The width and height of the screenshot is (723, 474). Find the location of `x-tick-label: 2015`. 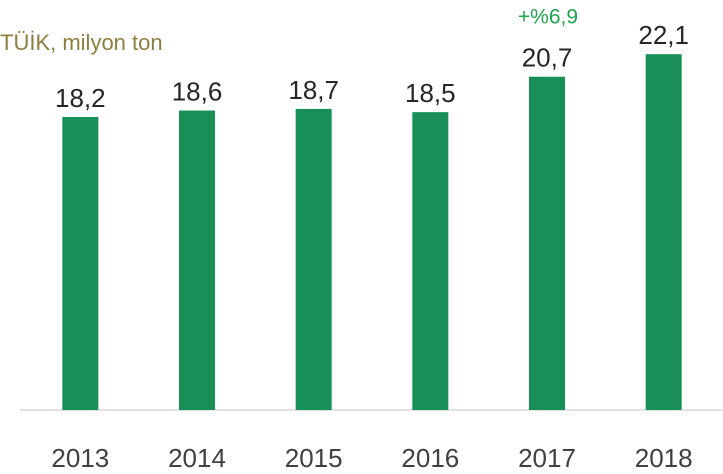

x-tick-label: 2015 is located at coordinates (314, 458).